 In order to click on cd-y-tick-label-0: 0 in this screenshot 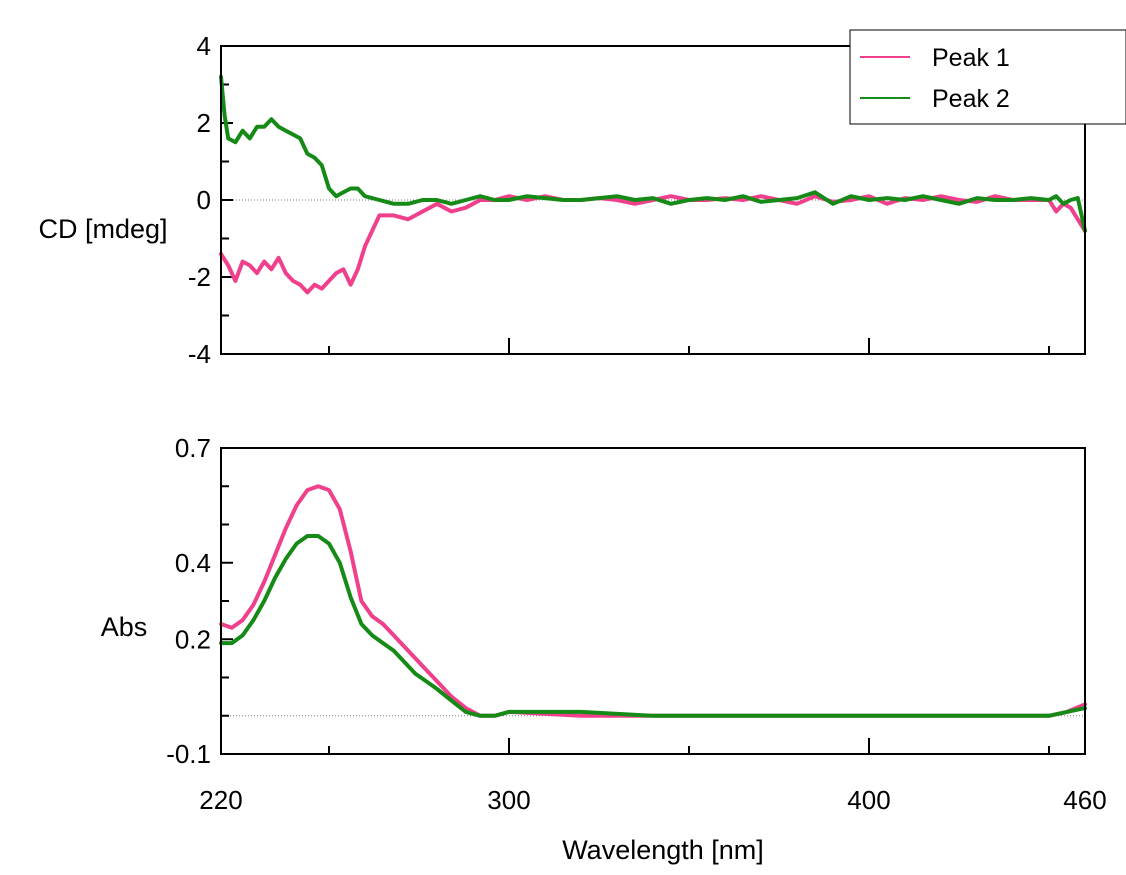, I will do `click(204, 200)`.